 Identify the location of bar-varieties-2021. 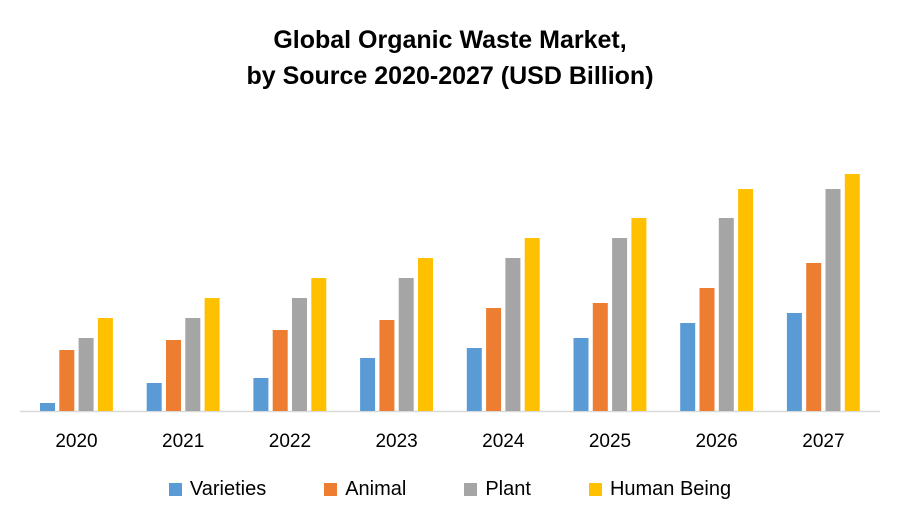
(154, 397).